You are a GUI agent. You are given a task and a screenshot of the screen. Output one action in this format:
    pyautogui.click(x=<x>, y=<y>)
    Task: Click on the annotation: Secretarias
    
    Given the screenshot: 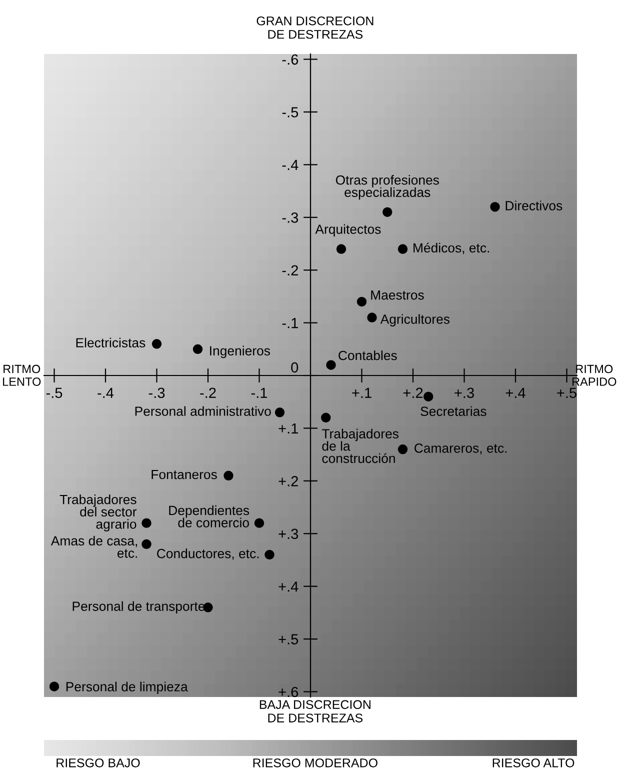 What is the action you would take?
    pyautogui.click(x=453, y=411)
    